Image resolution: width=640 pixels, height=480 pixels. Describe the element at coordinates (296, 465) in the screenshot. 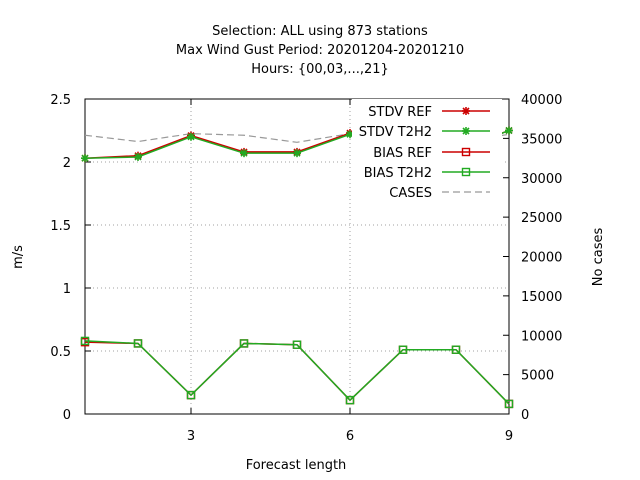

I see `x-axis-label: Forecast length` at that location.